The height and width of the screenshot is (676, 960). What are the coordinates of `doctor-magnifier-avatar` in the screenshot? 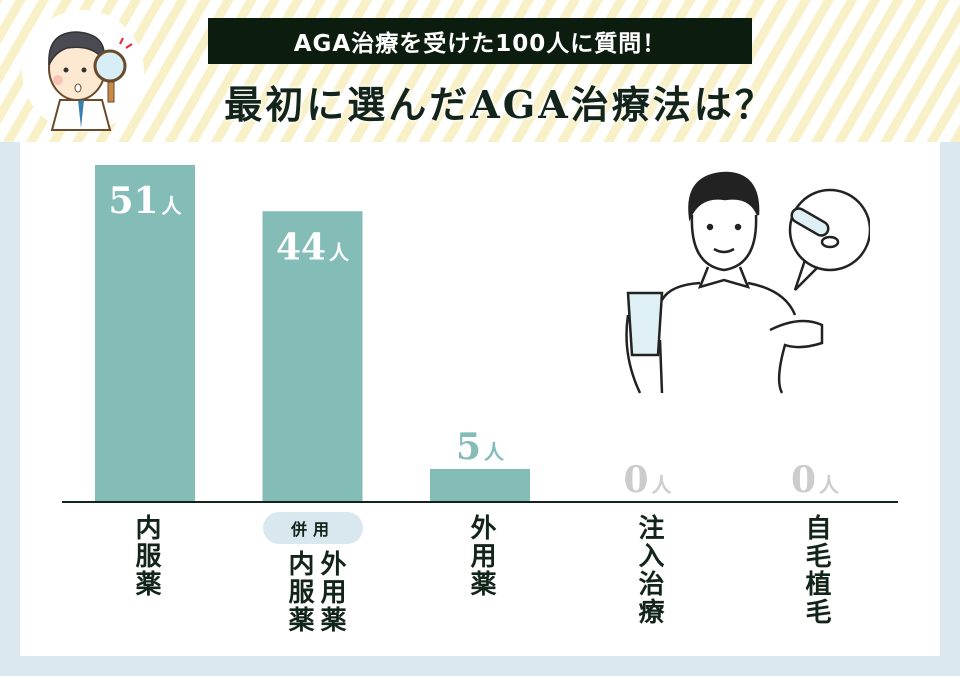 It's located at (83, 71).